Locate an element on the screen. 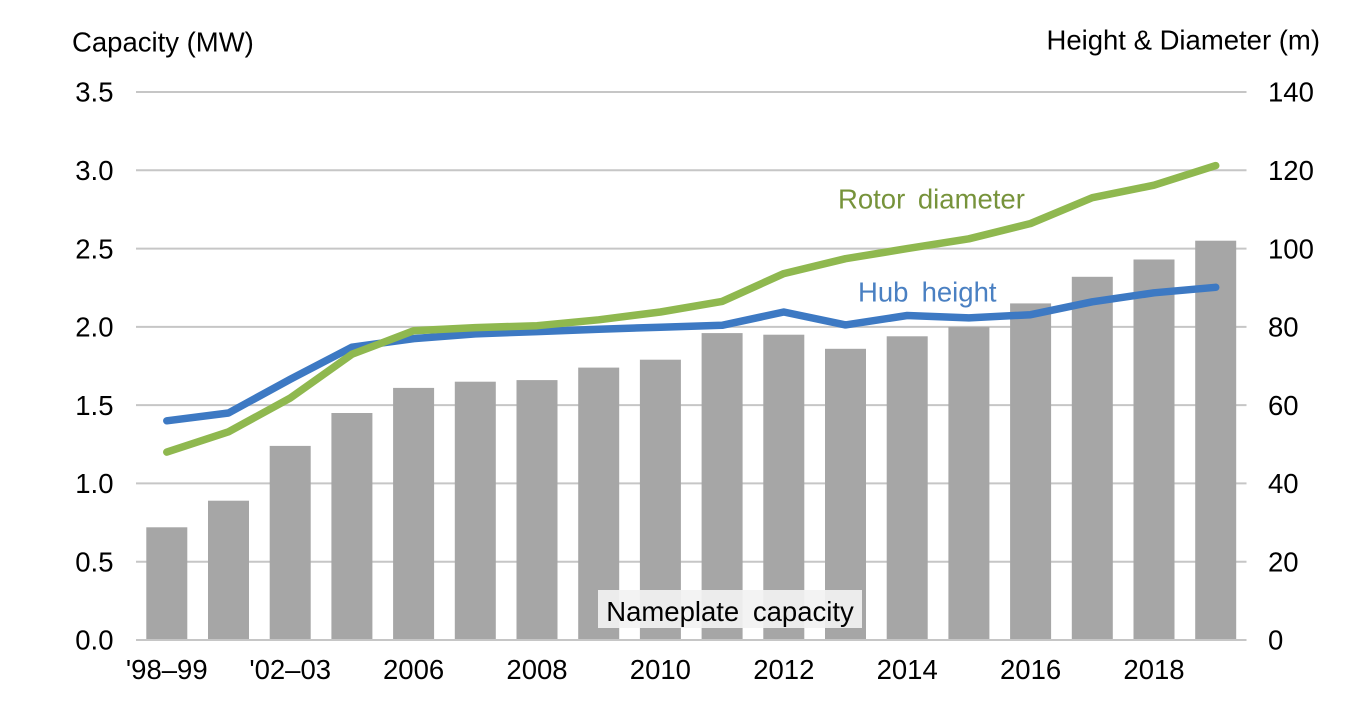 The width and height of the screenshot is (1350, 704). svg-text: 1.0 is located at coordinates (94, 483).